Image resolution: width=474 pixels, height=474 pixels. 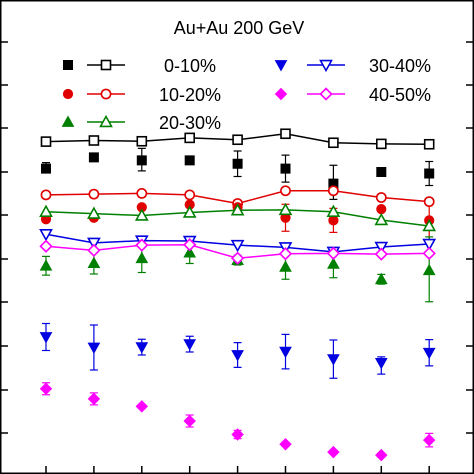 I want to click on legend-label: 10-20%, so click(x=190, y=95).